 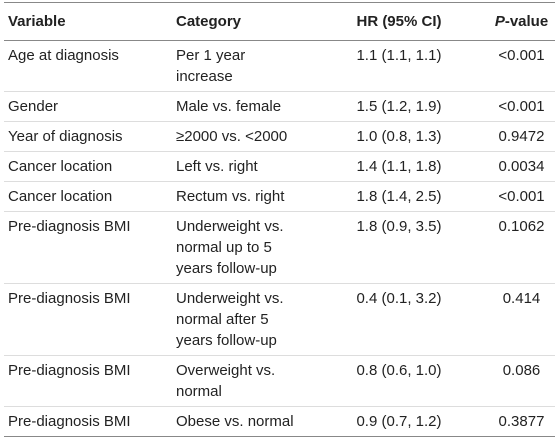 What do you see at coordinates (399, 106) in the screenshot?
I see `table-cell: 1.5 (1.2, 1.9)` at bounding box center [399, 106].